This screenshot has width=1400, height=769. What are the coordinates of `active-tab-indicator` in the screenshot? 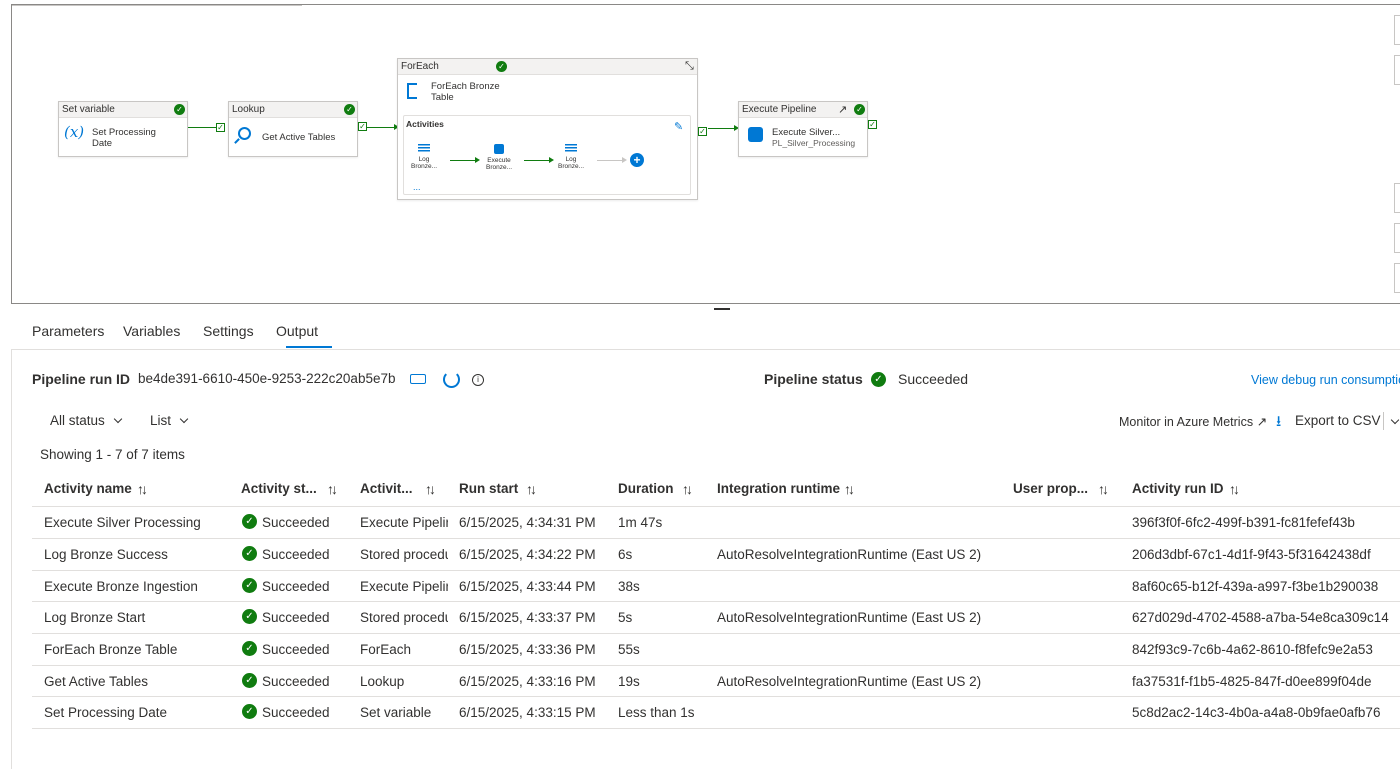 It's located at (309, 347).